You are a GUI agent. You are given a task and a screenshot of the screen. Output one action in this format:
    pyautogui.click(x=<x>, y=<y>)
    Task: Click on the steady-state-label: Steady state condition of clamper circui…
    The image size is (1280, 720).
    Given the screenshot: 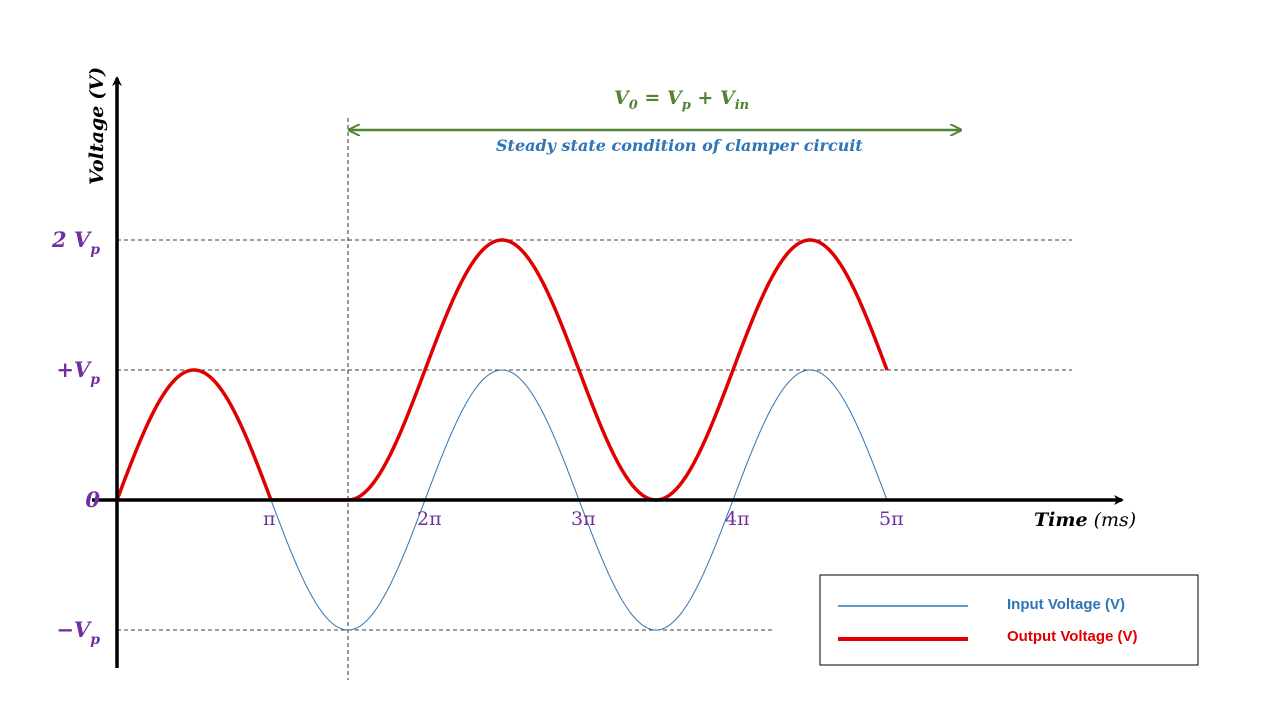 What is the action you would take?
    pyautogui.click(x=679, y=145)
    